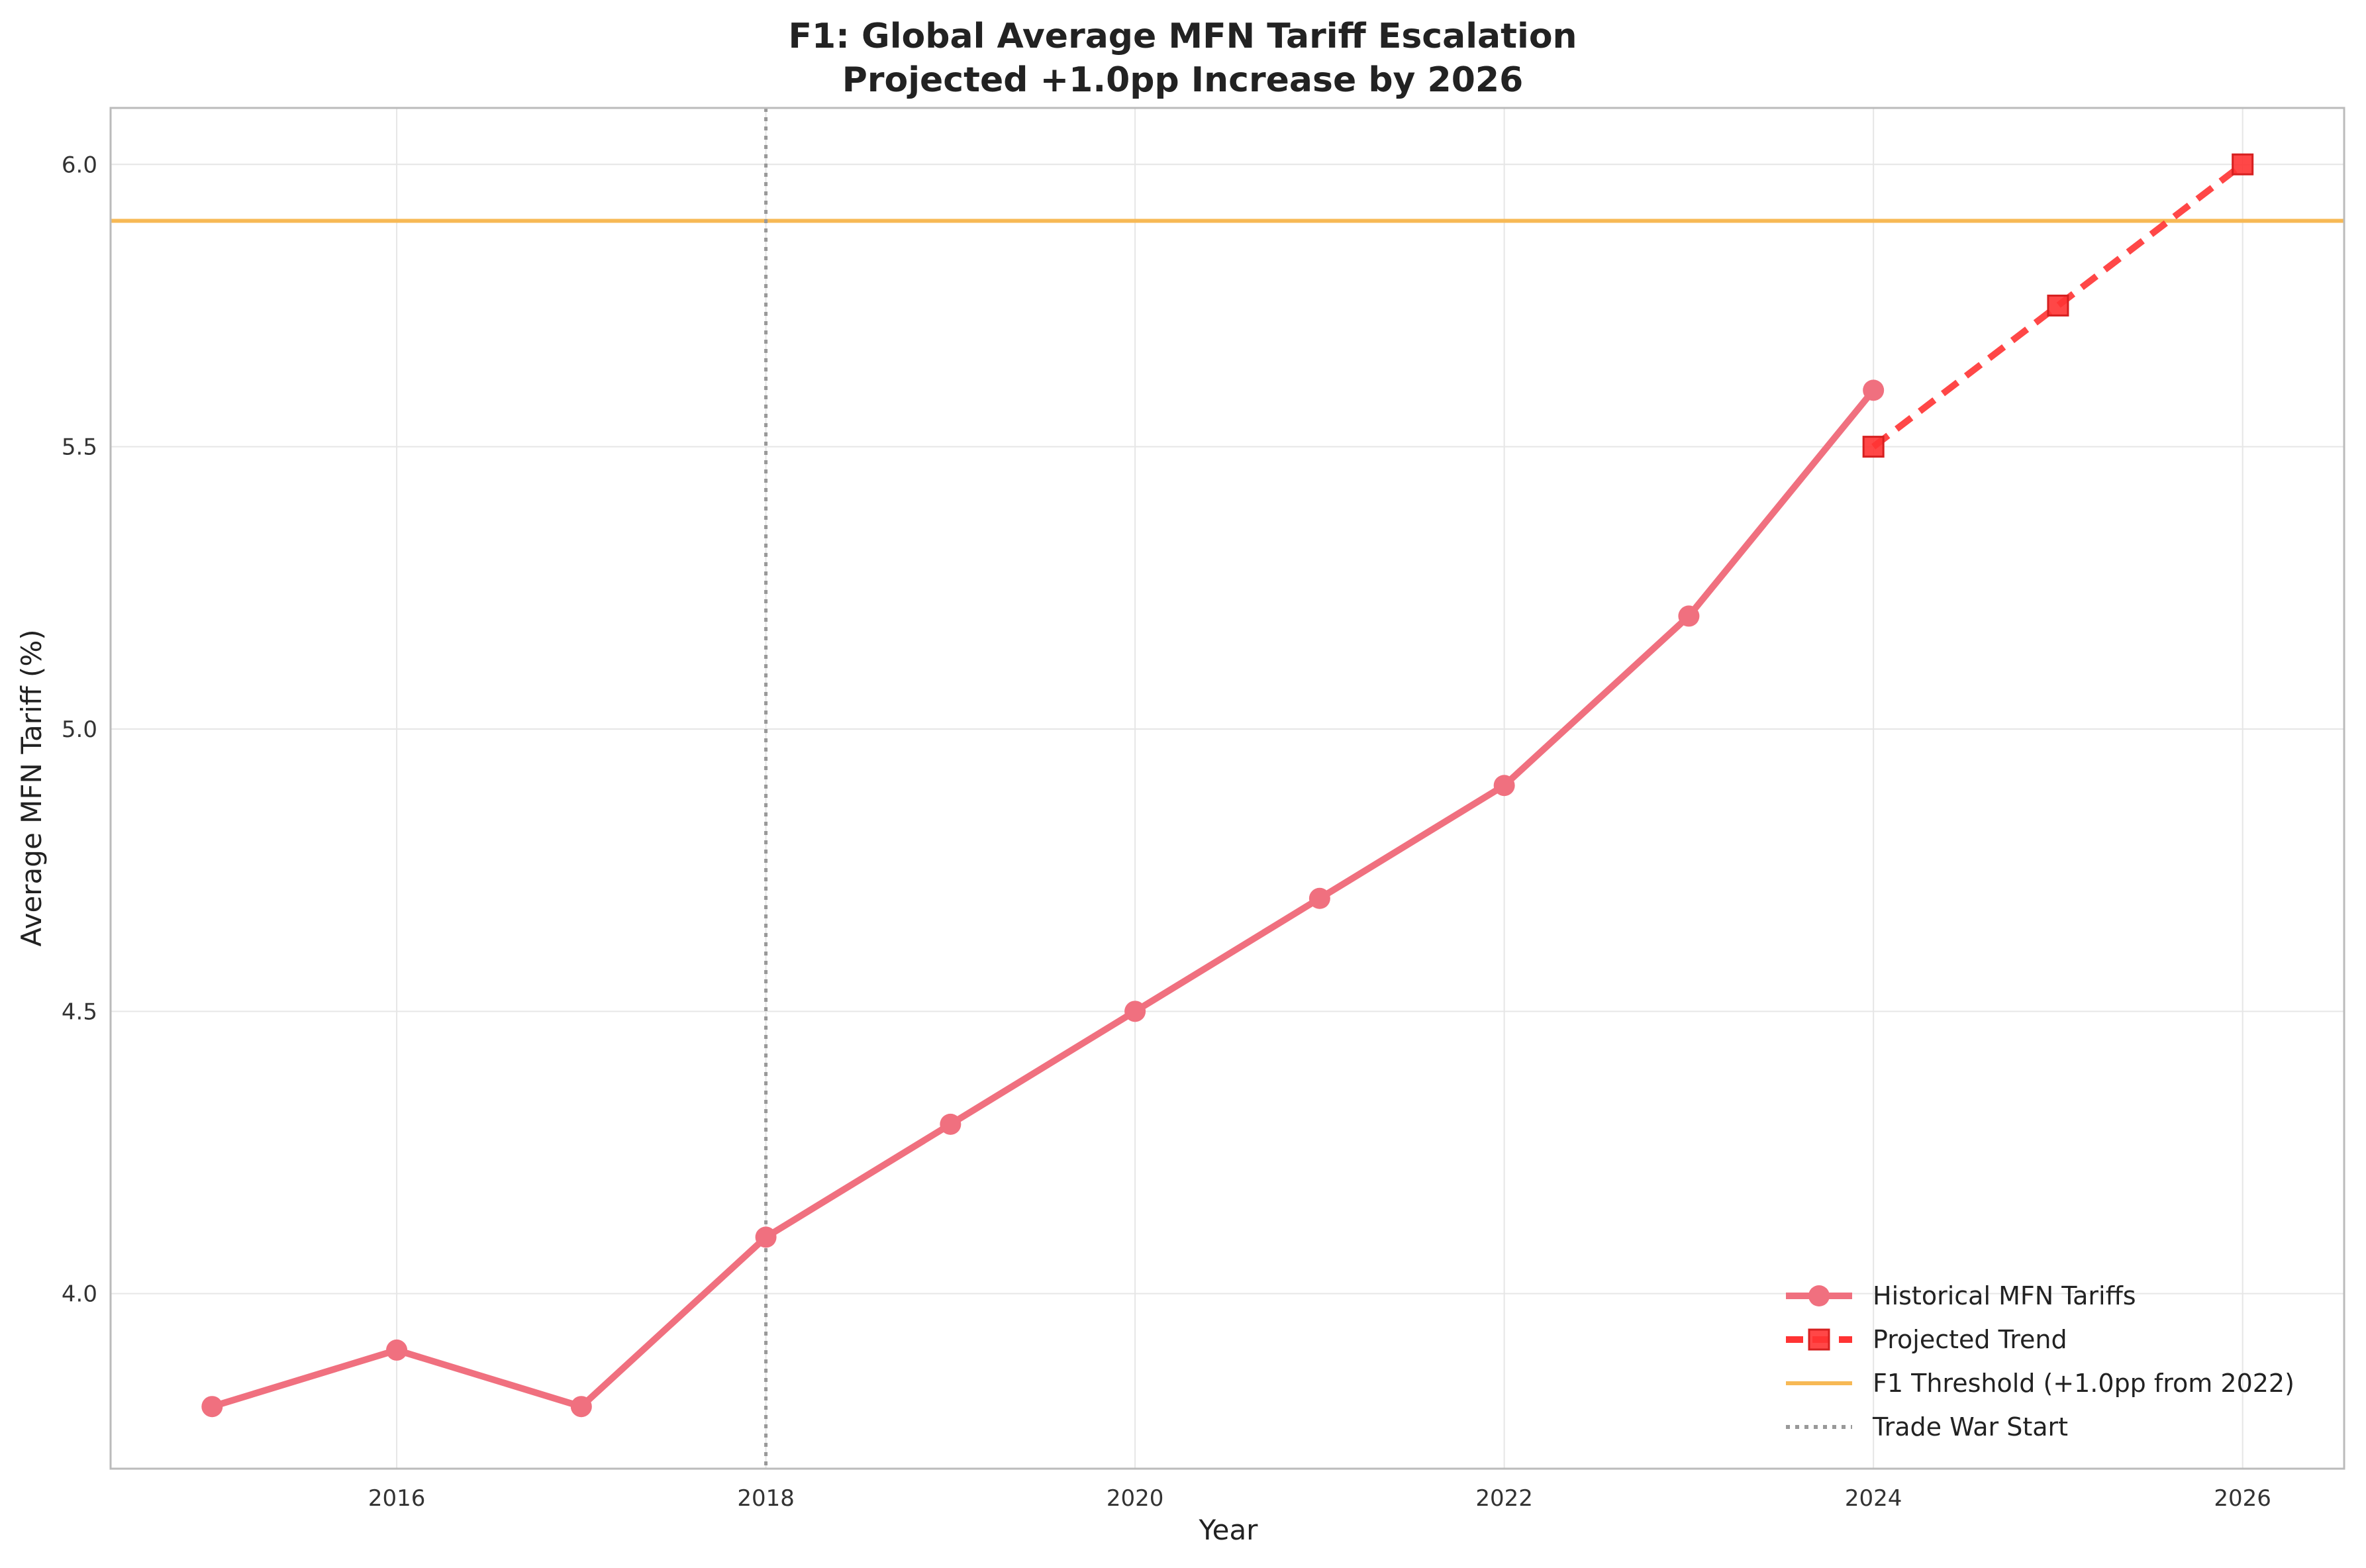  I want to click on y-axis-label: Average MFN Tariff (%), so click(31, 787).